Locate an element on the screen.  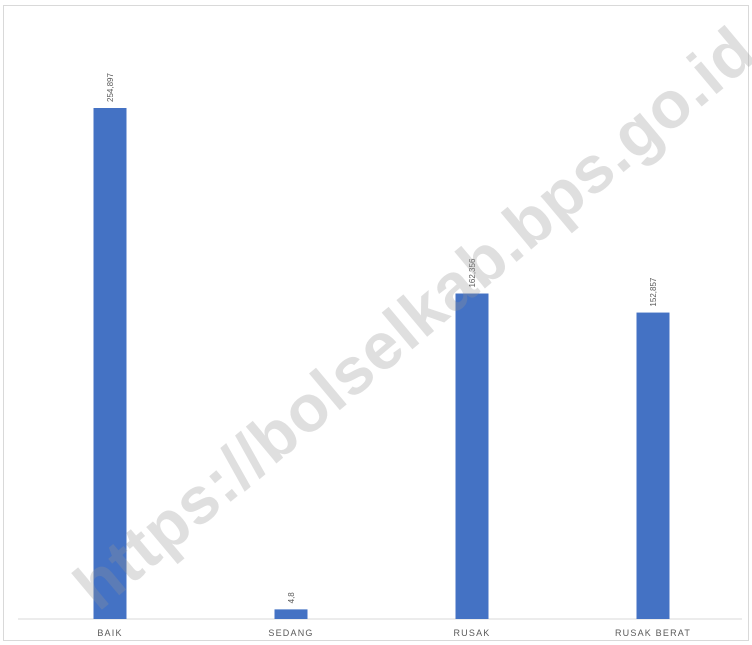
bar-rusak is located at coordinates (472, 456).